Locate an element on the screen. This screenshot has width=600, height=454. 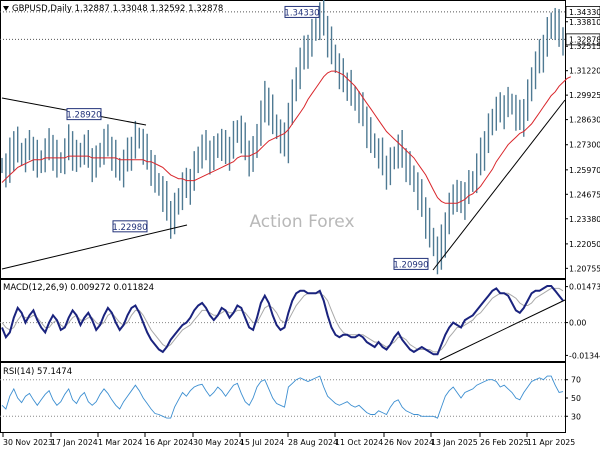
price-tick-label: 1.32515 is located at coordinates (584, 46).